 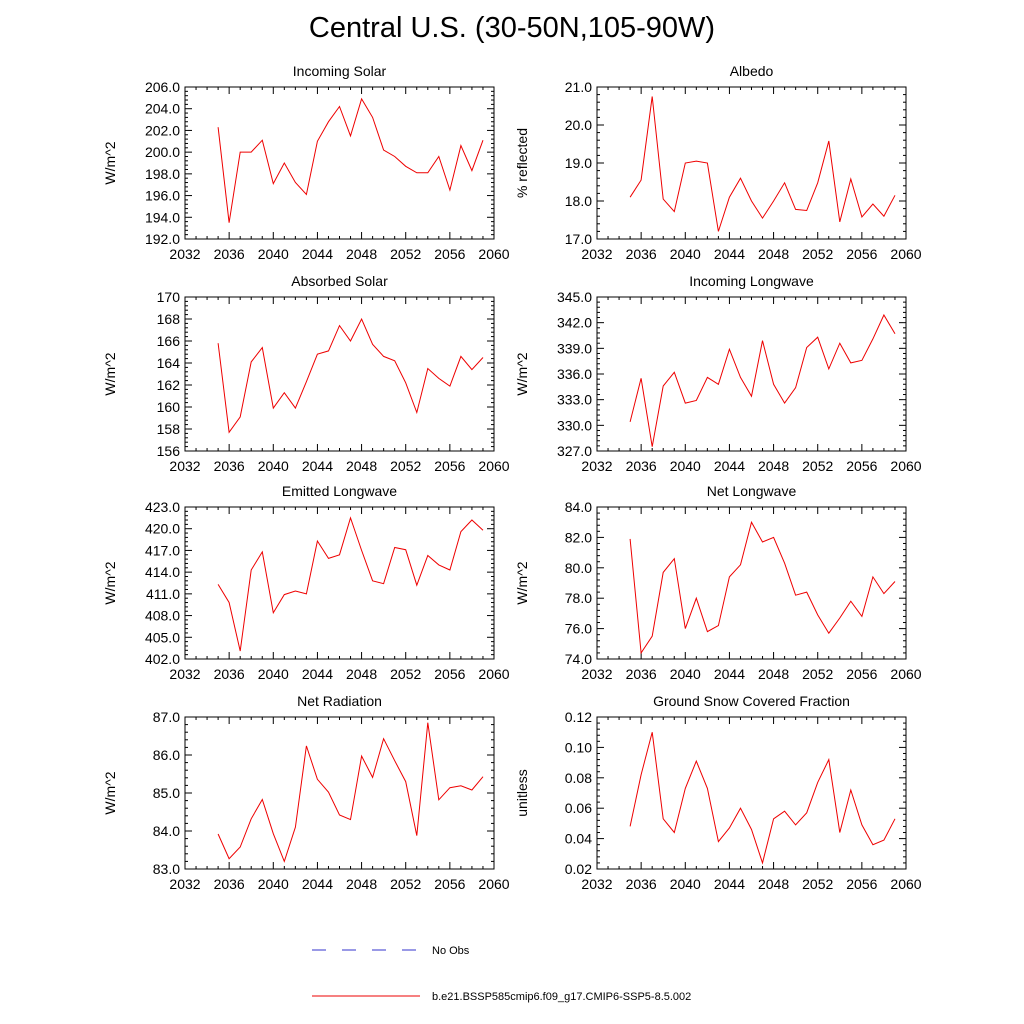 What do you see at coordinates (574, 400) in the screenshot?
I see `y-tick-label: 333.0` at bounding box center [574, 400].